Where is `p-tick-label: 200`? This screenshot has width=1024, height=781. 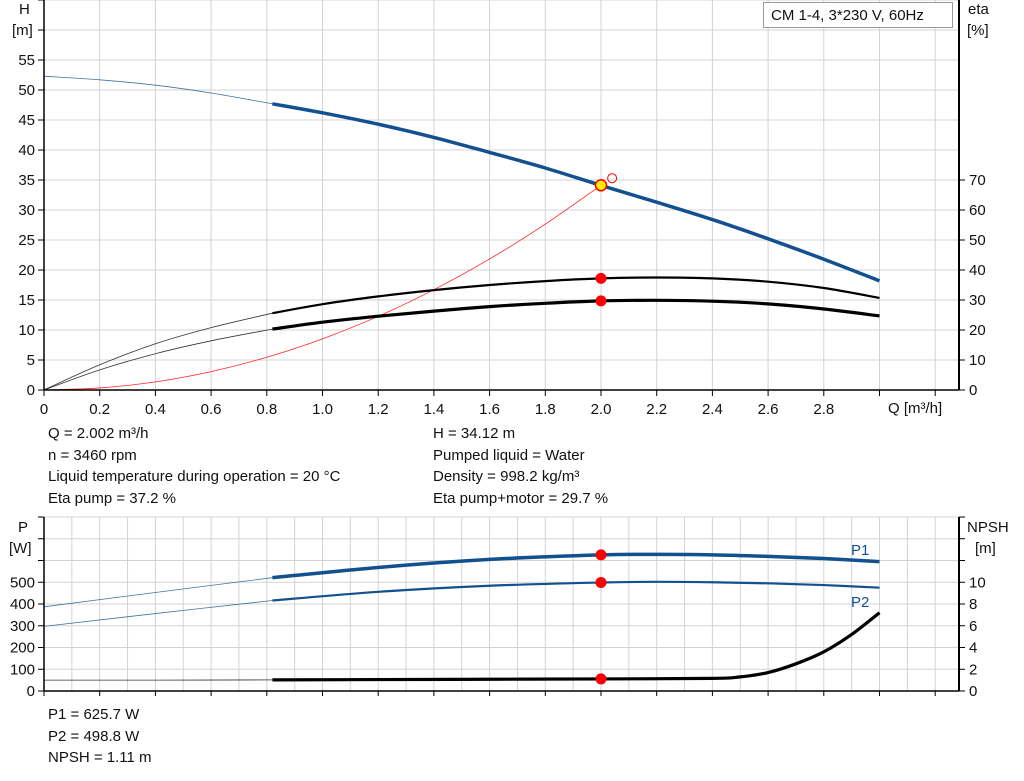 p-tick-label: 200 is located at coordinates (22, 648).